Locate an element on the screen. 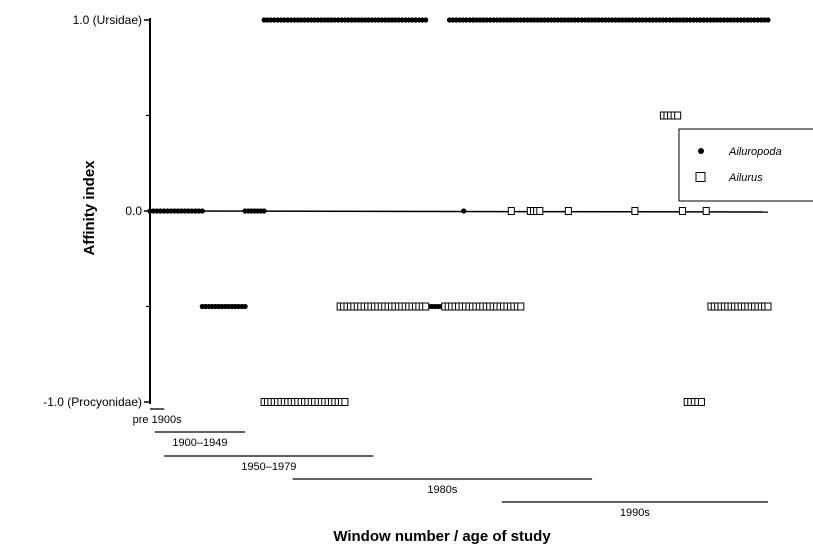 This screenshot has width=813, height=548. legend-marker-ailuropoda is located at coordinates (701, 151).